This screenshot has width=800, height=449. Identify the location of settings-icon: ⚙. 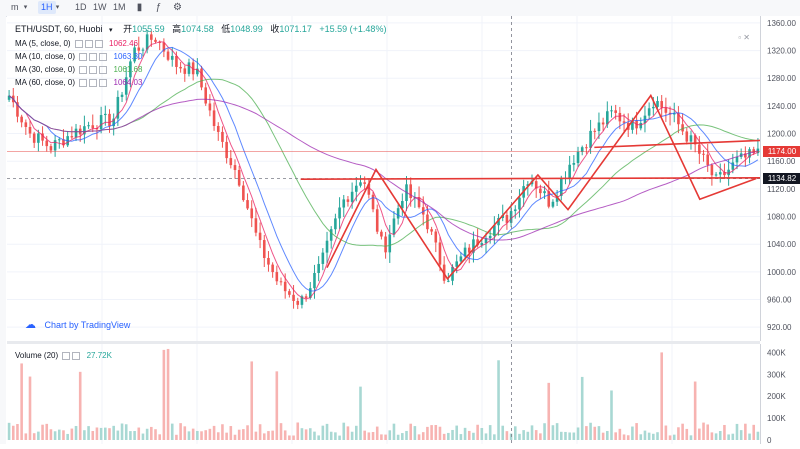
(177, 7).